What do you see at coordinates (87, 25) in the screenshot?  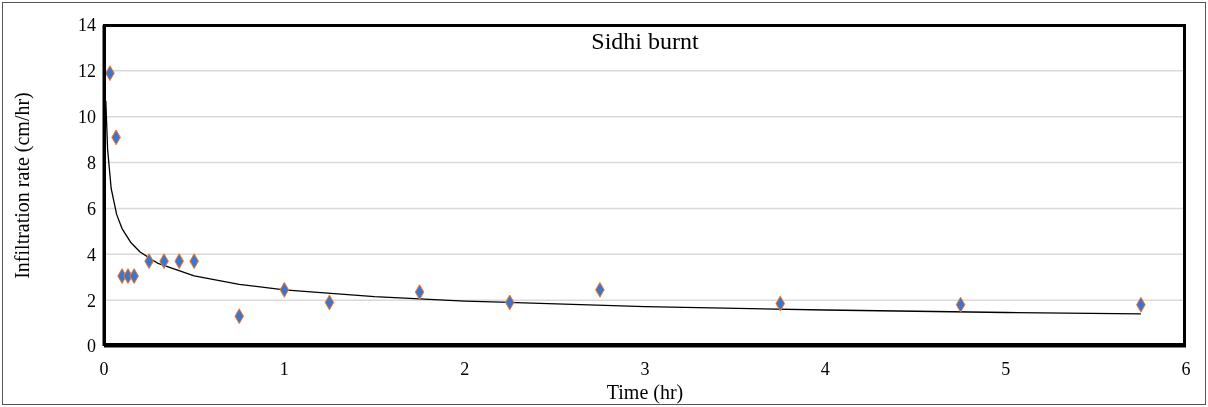 I see `y-tick-label: 14` at bounding box center [87, 25].